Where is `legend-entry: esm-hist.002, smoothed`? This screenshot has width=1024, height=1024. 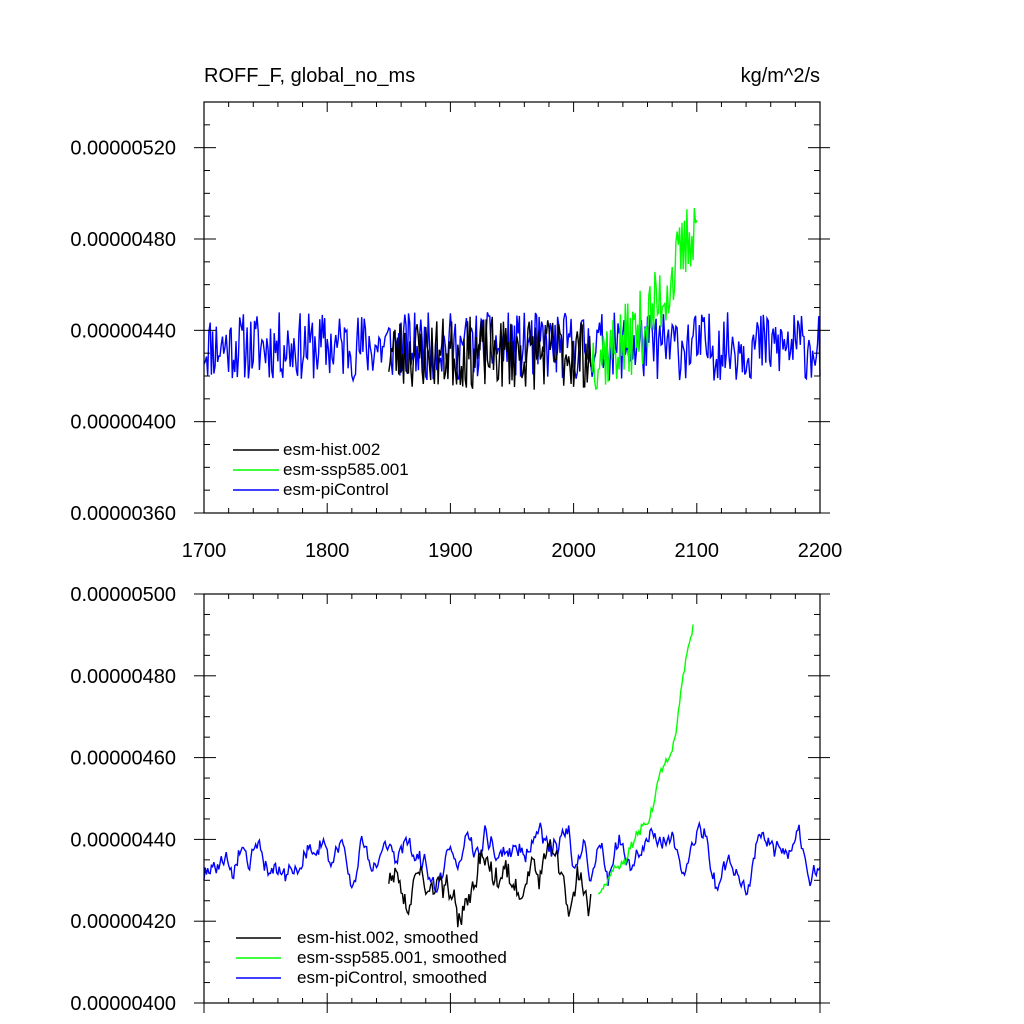
legend-entry: esm-hist.002, smoothed is located at coordinates (387, 937).